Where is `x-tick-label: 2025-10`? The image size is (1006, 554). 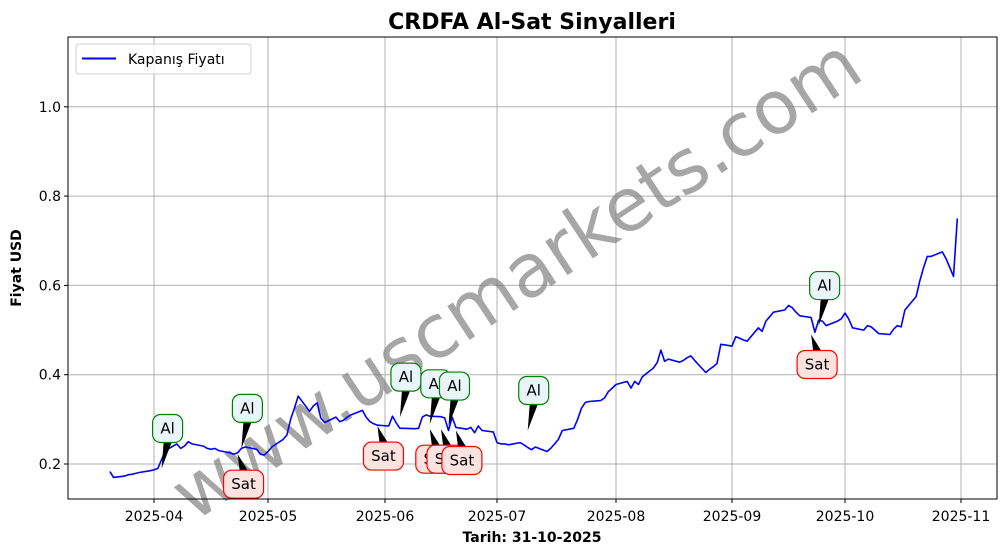
x-tick-label: 2025-10 is located at coordinates (845, 517).